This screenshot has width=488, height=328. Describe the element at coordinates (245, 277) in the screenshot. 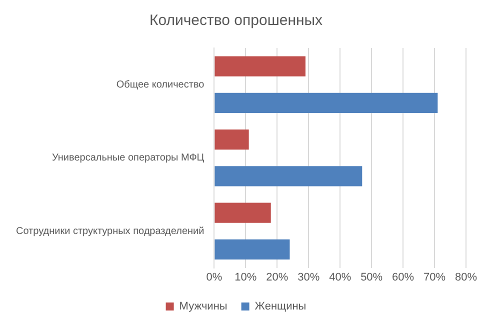

I see `x-tick-label: 10%` at that location.